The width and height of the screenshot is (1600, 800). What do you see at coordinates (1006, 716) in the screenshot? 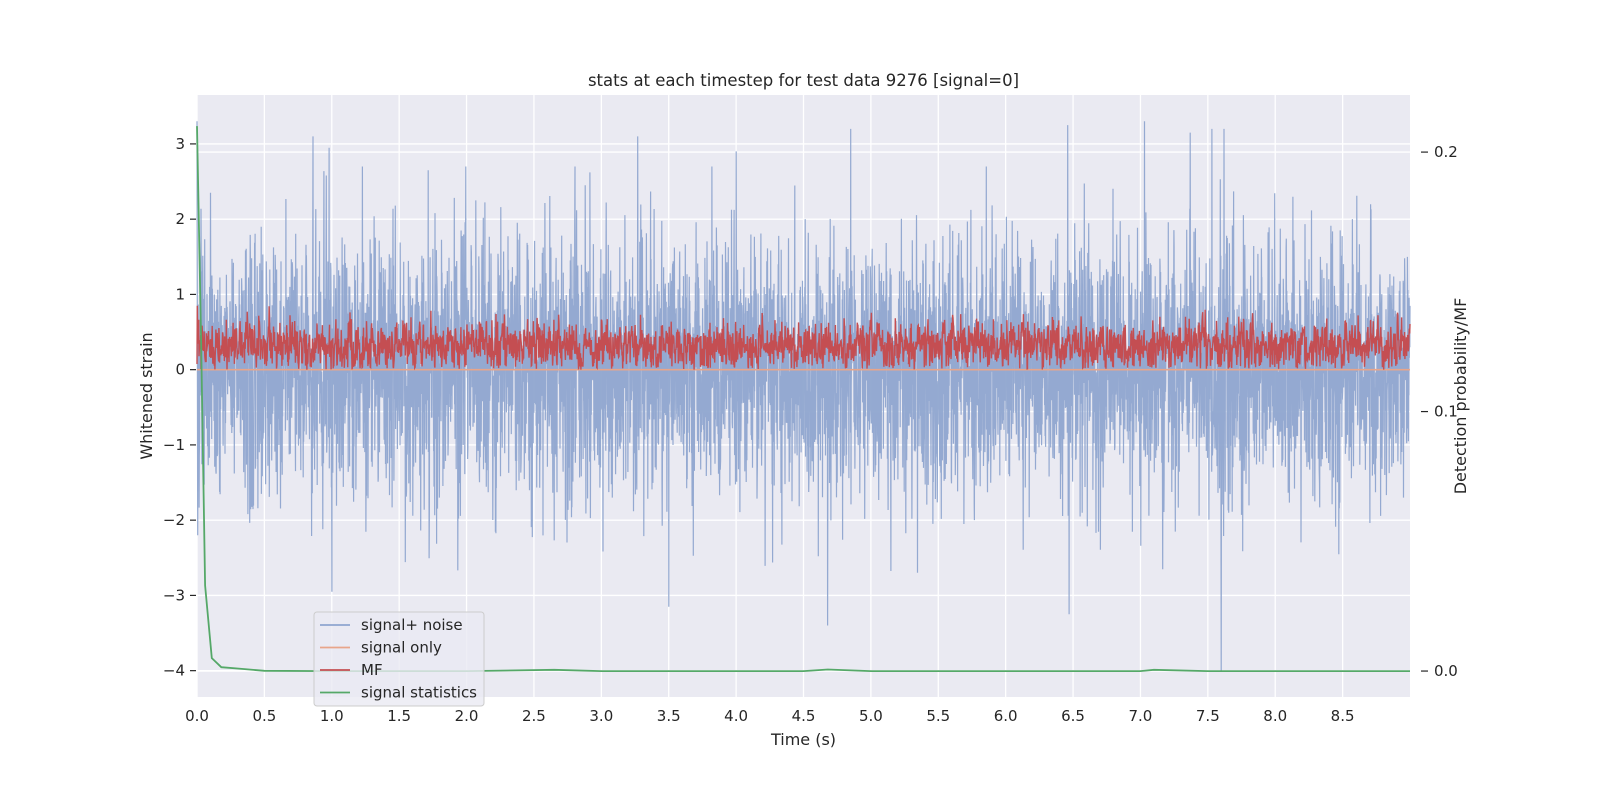
I see `x-tick-label: 6.0` at bounding box center [1006, 716].